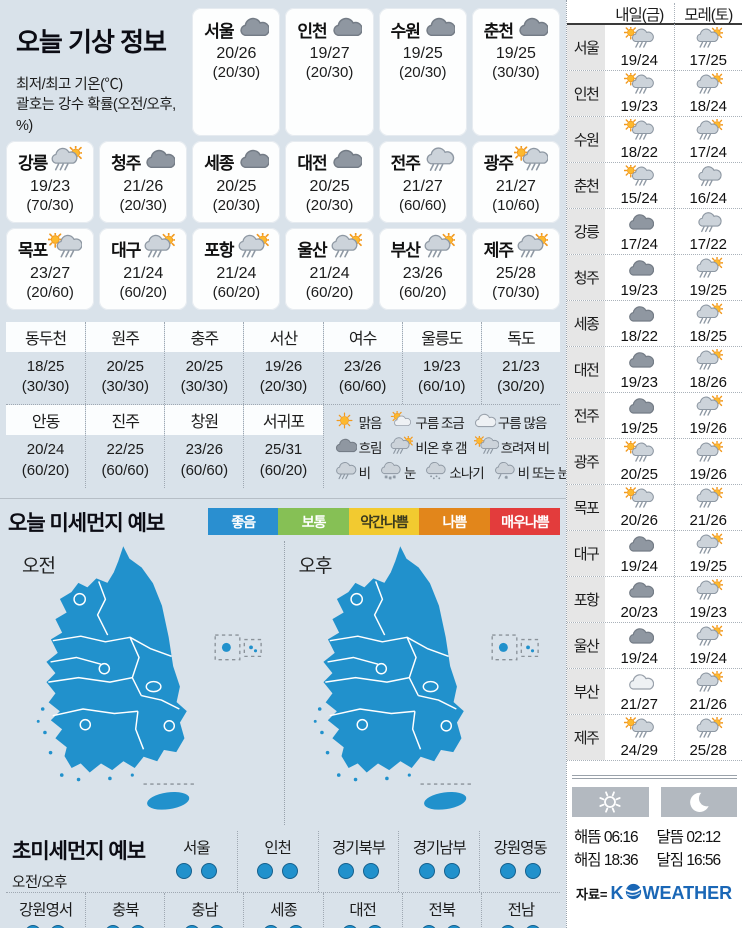 The image size is (742, 928). I want to click on forecast-city-name: 세종, so click(586, 323).